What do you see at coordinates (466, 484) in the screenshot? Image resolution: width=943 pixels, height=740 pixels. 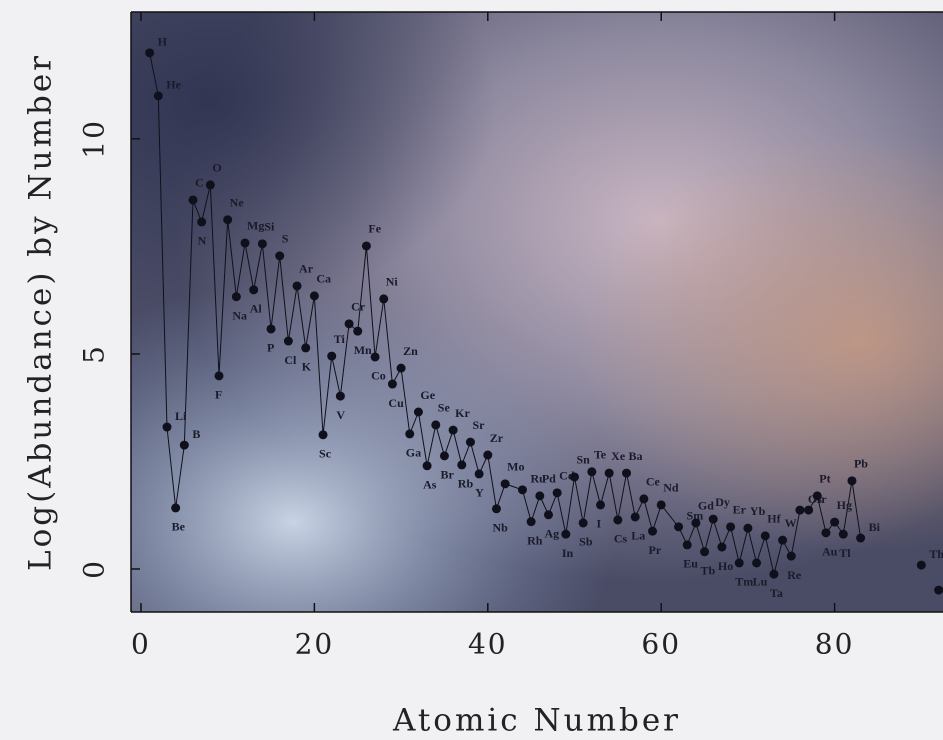 I see `element-label: Rb` at bounding box center [466, 484].